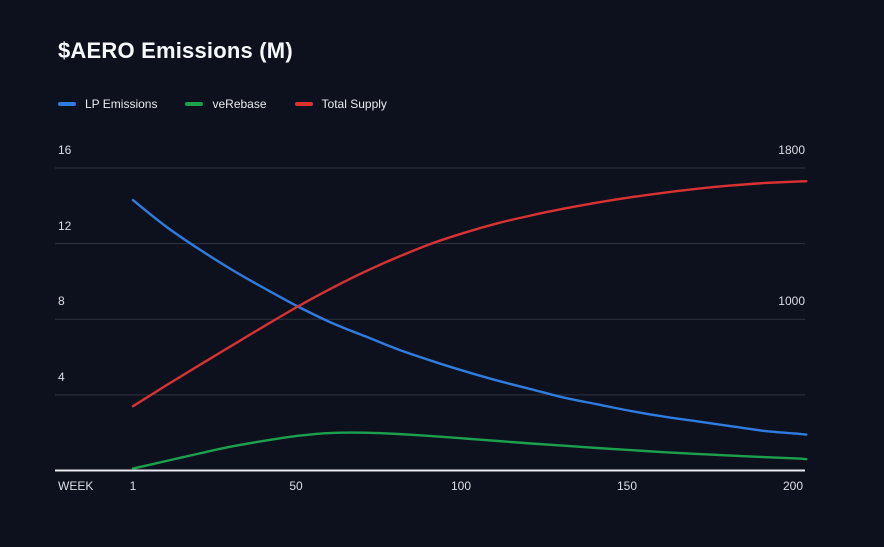 This screenshot has height=547, width=884. What do you see at coordinates (791, 301) in the screenshot?
I see `y-axis-right-tick: 1000` at bounding box center [791, 301].